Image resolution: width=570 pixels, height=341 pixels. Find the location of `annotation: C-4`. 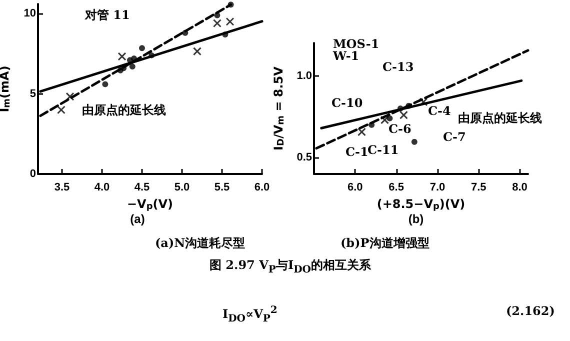

annotation: C-4 is located at coordinates (439, 111).